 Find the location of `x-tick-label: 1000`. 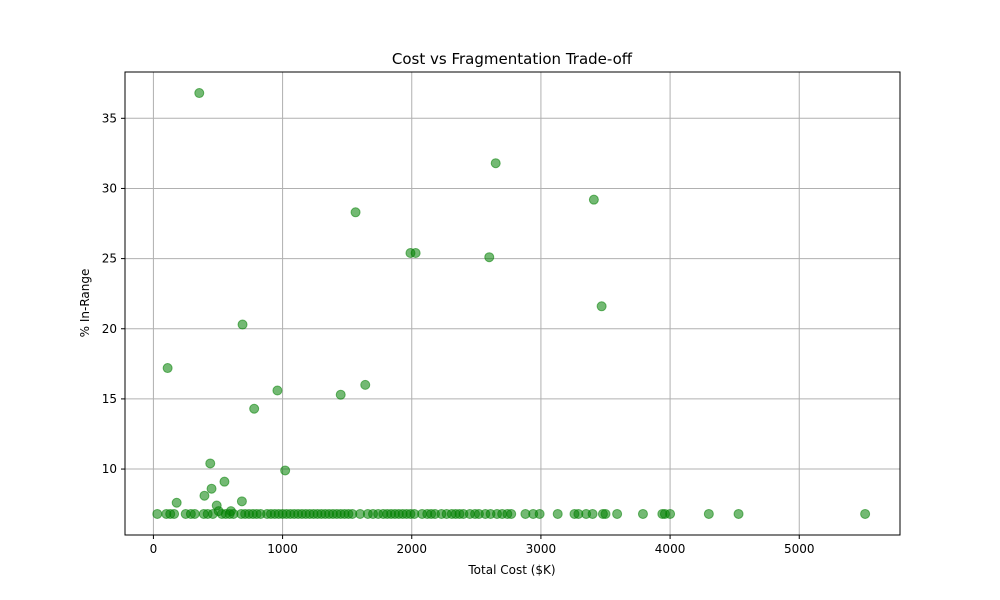

x-tick-label: 1000 is located at coordinates (282, 549).